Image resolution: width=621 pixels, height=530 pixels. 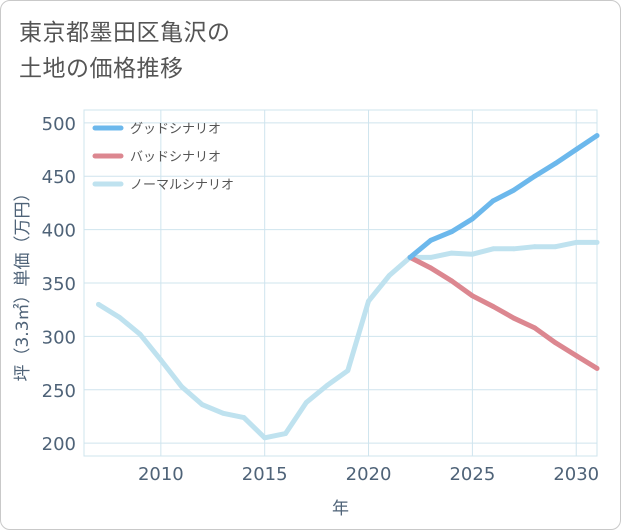 I want to click on series-1-point-2023, so click(x=431, y=268).